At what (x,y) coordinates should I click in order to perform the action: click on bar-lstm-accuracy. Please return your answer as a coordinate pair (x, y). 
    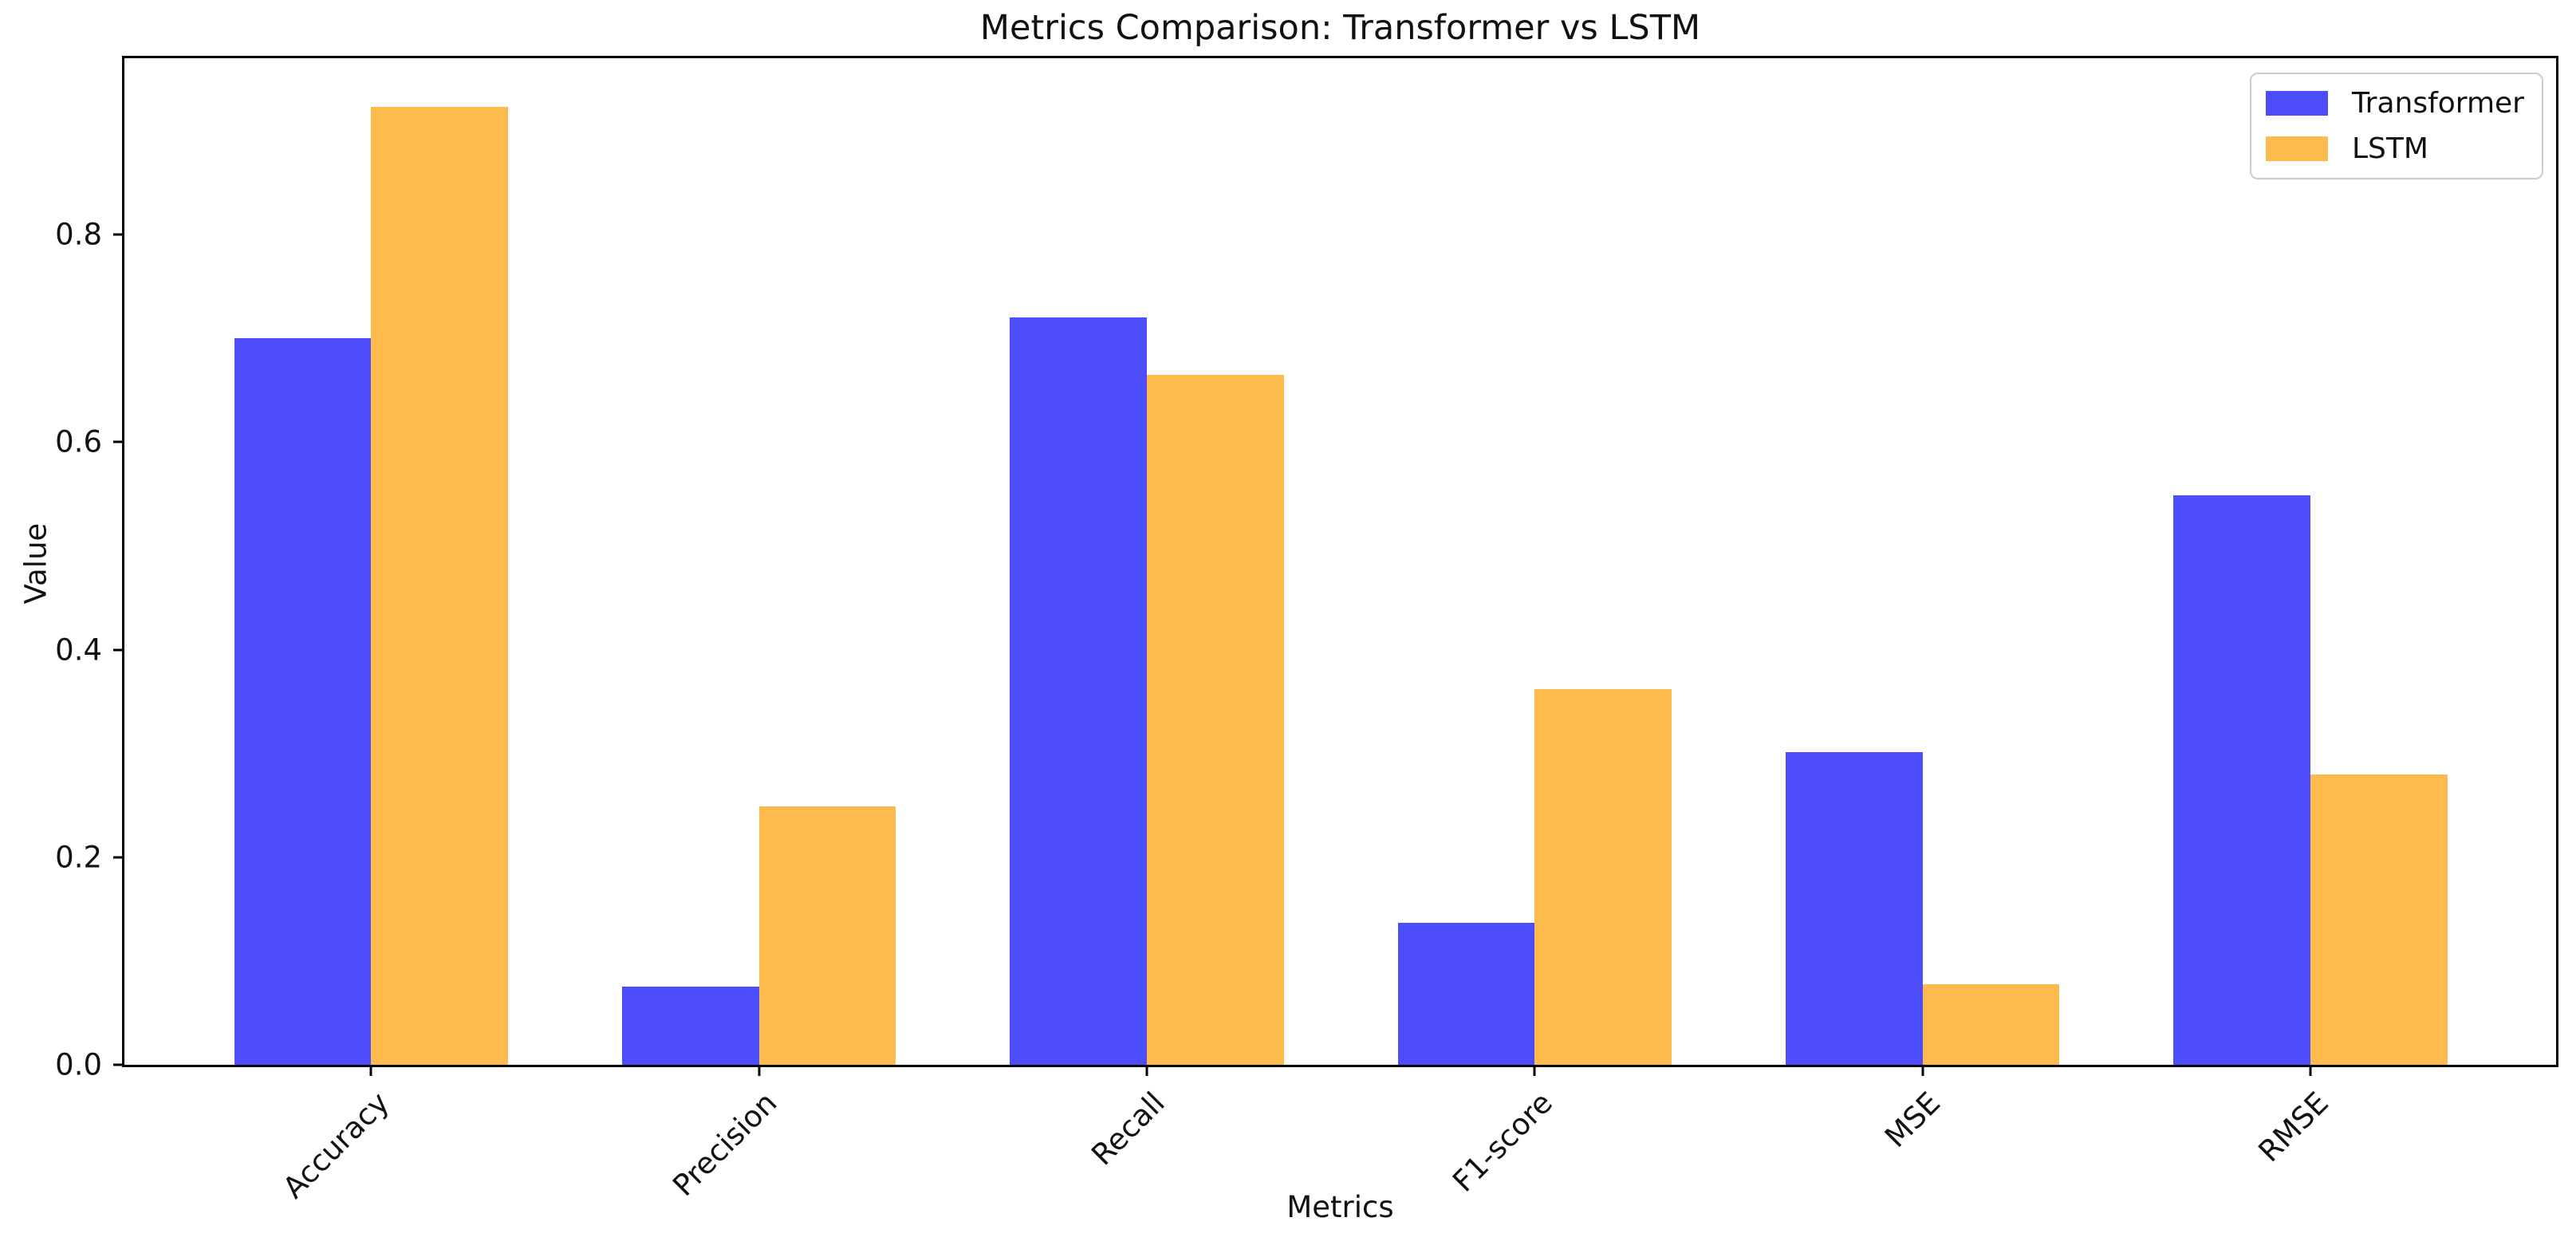
    Looking at the image, I should click on (440, 586).